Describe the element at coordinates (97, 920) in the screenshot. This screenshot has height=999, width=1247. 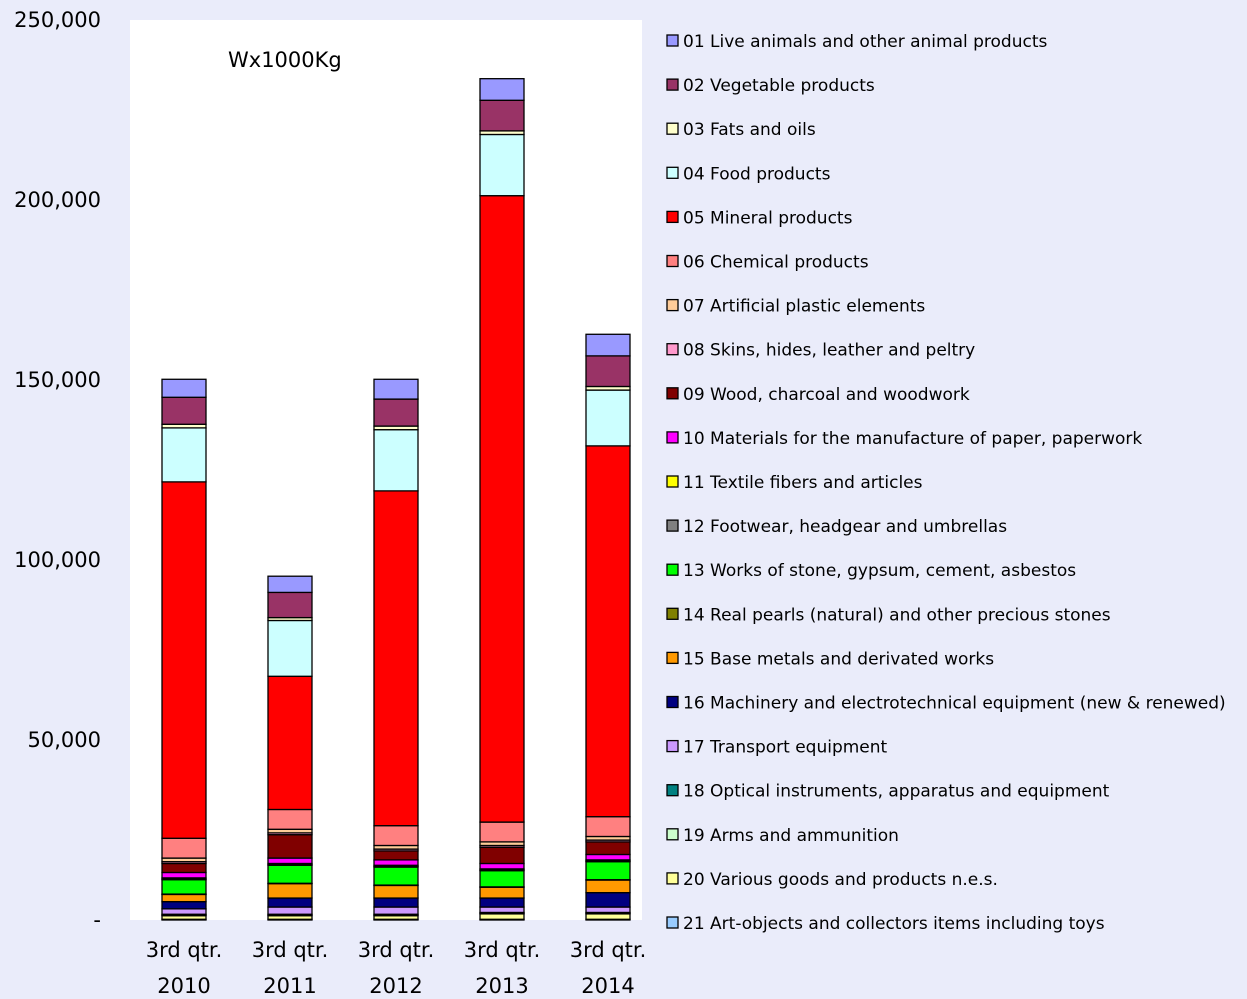
I see `y-tick-label: -` at that location.